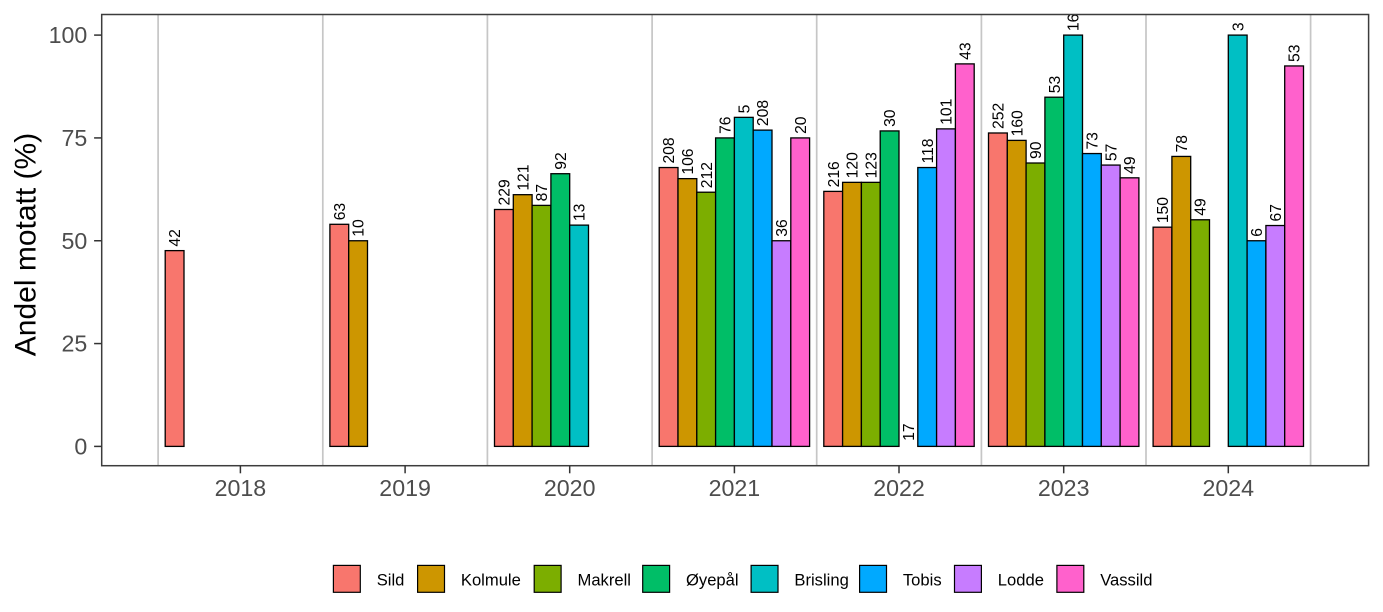 This screenshot has width=1383, height=612. What do you see at coordinates (821, 580) in the screenshot?
I see `svg-text: Brisling` at bounding box center [821, 580].